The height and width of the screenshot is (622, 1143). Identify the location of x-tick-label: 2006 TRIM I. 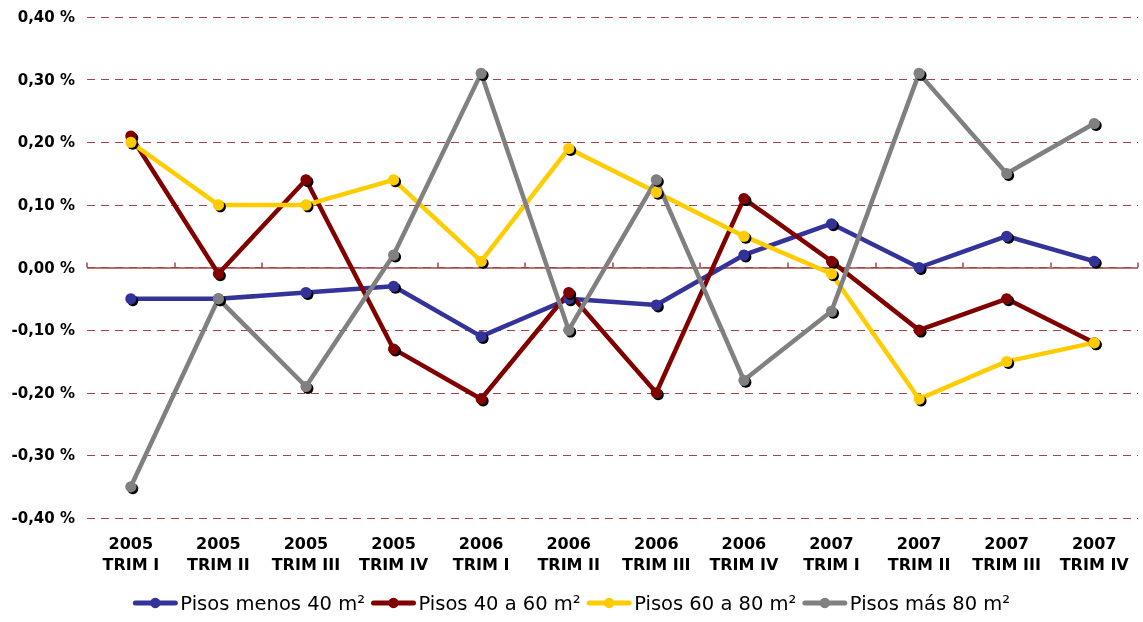
(481, 554).